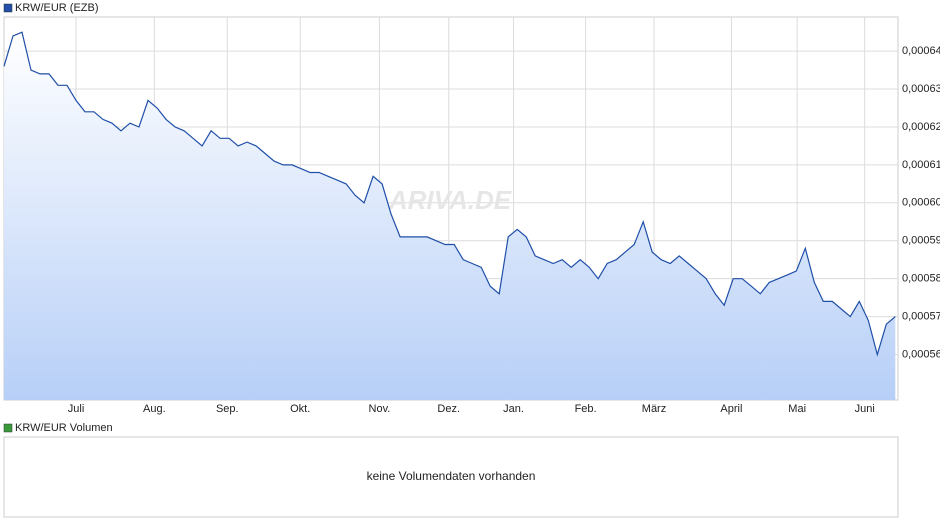 Image resolution: width=940 pixels, height=526 pixels. I want to click on x-tick-label: Jan., so click(513, 409).